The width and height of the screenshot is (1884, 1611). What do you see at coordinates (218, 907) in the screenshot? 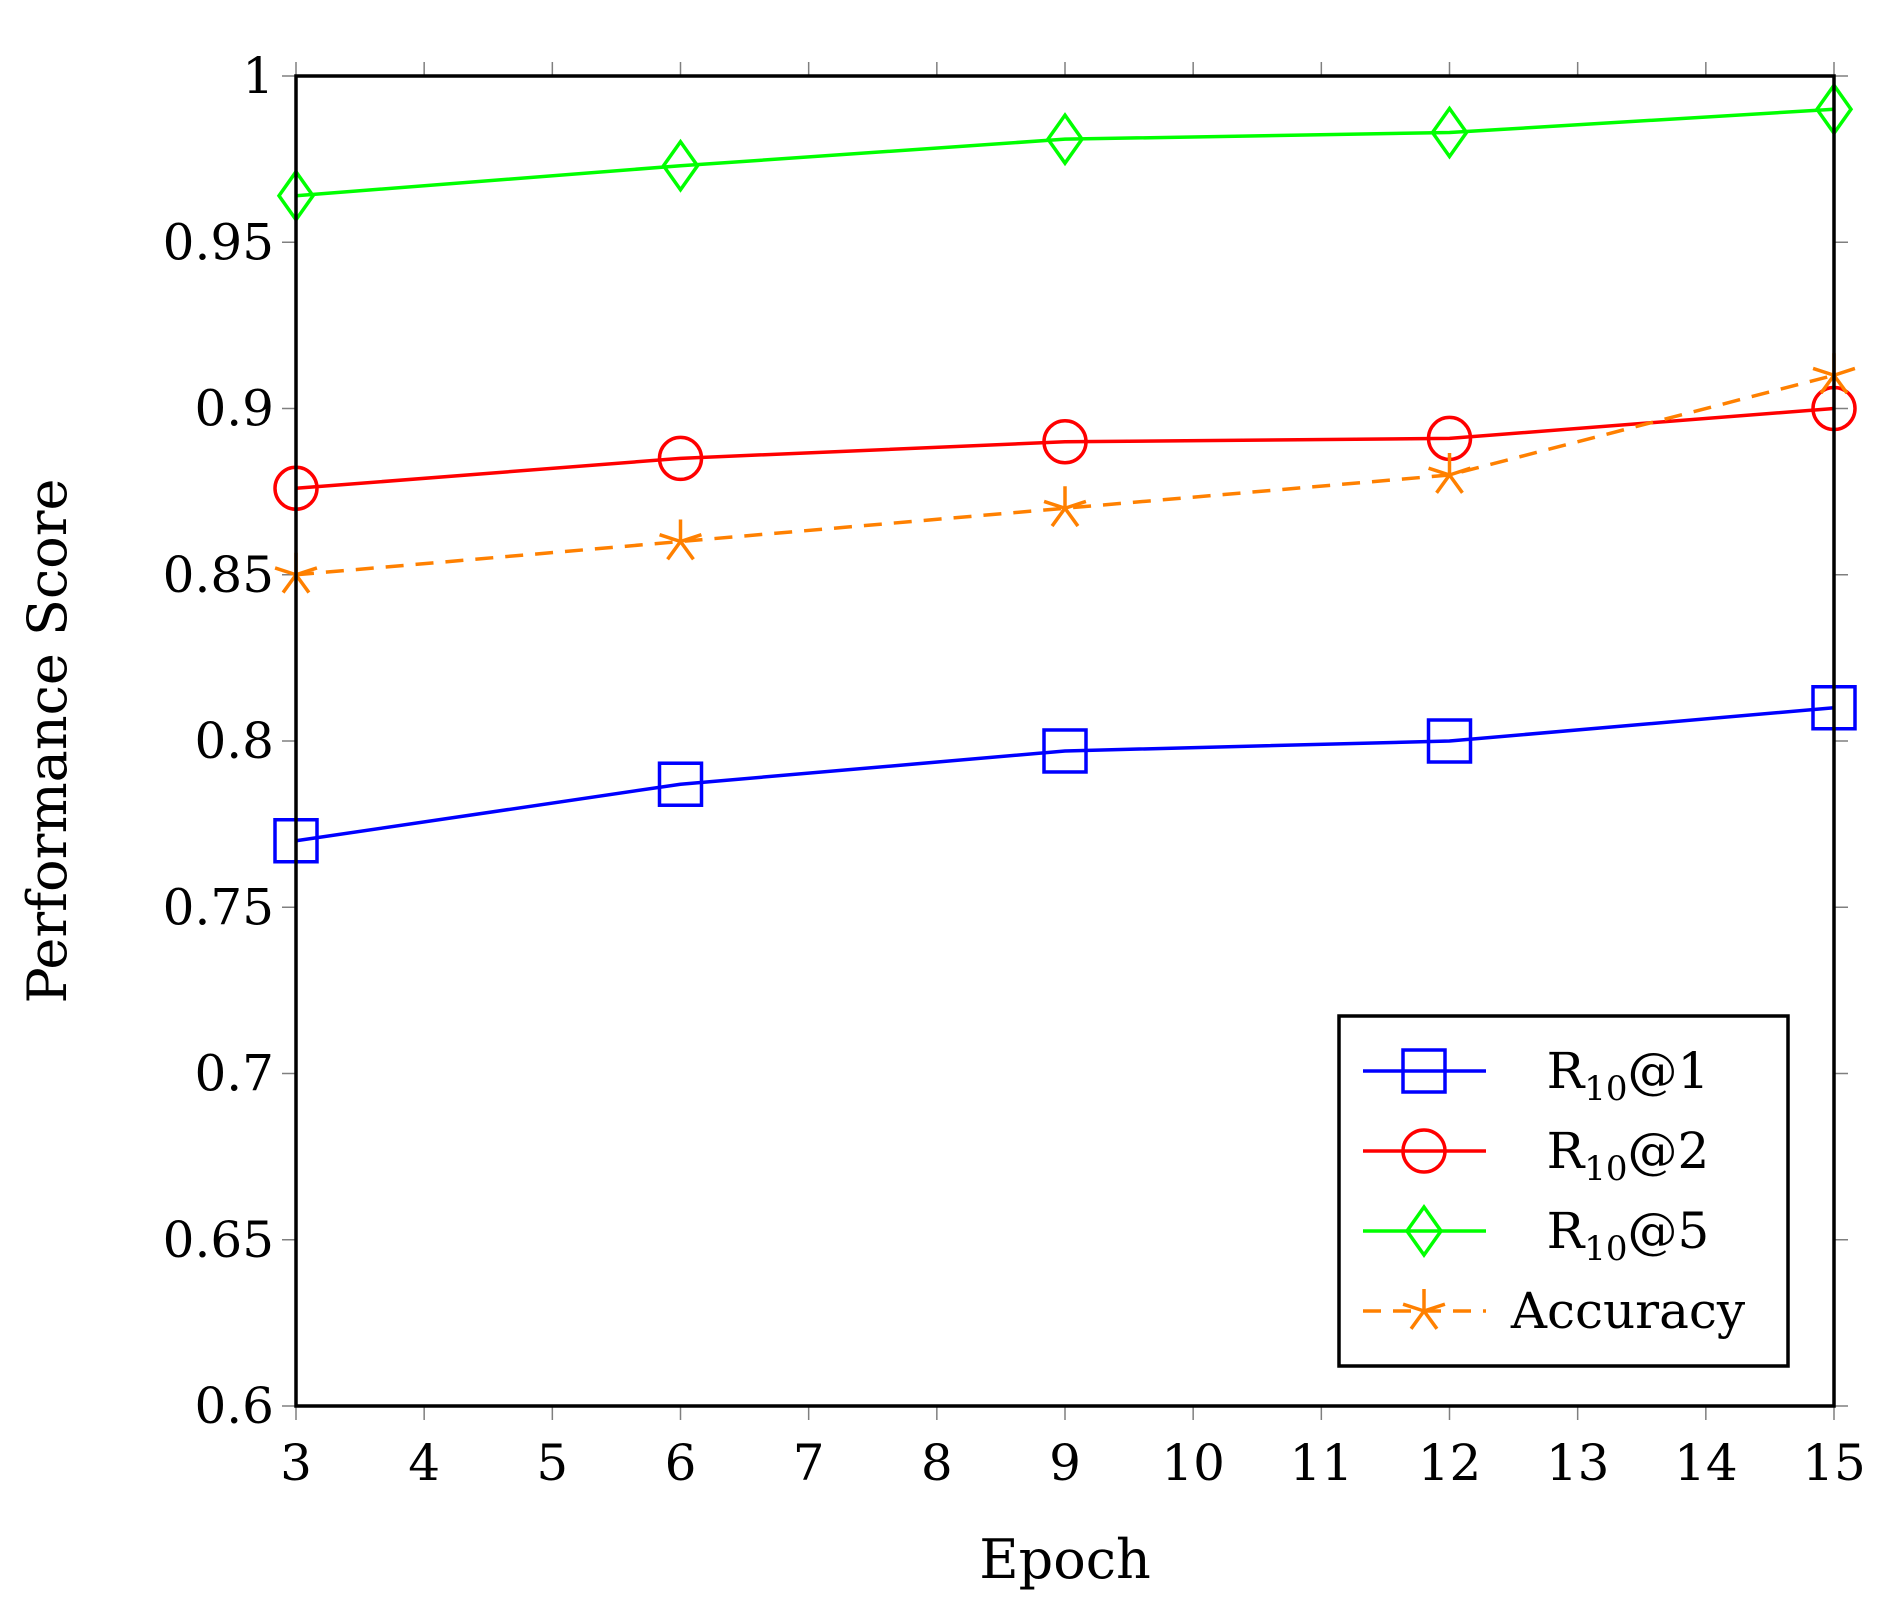
I see `y-tick-label: 0.75` at bounding box center [218, 907].